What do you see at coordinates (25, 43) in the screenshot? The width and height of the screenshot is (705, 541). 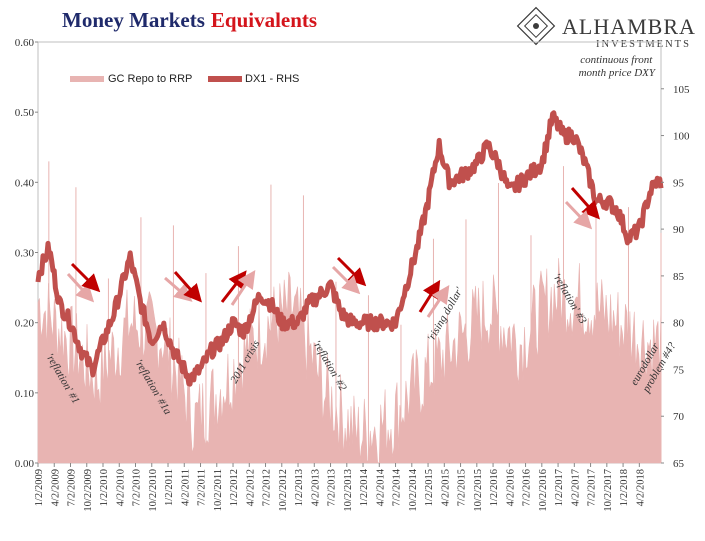 I see `y-left-tick-label: 0.60` at bounding box center [25, 43].